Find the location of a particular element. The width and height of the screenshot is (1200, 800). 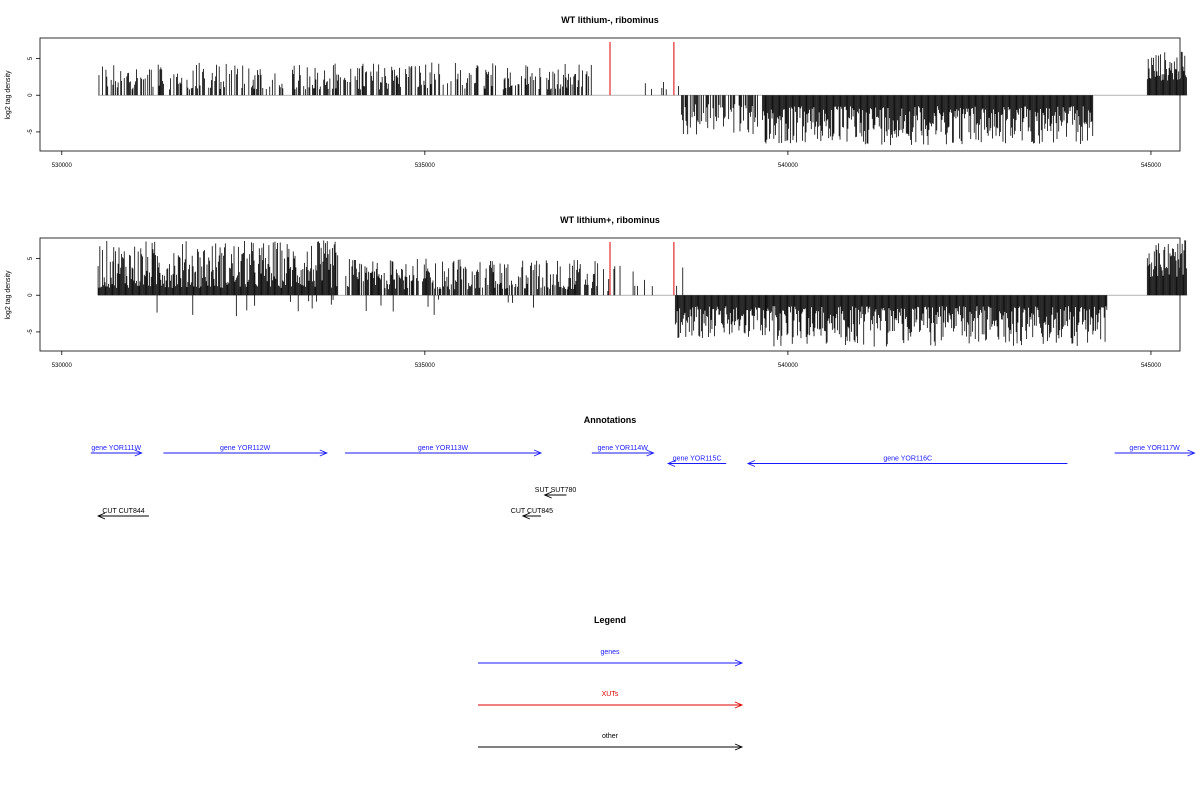

panel-2-frame is located at coordinates (610, 294).